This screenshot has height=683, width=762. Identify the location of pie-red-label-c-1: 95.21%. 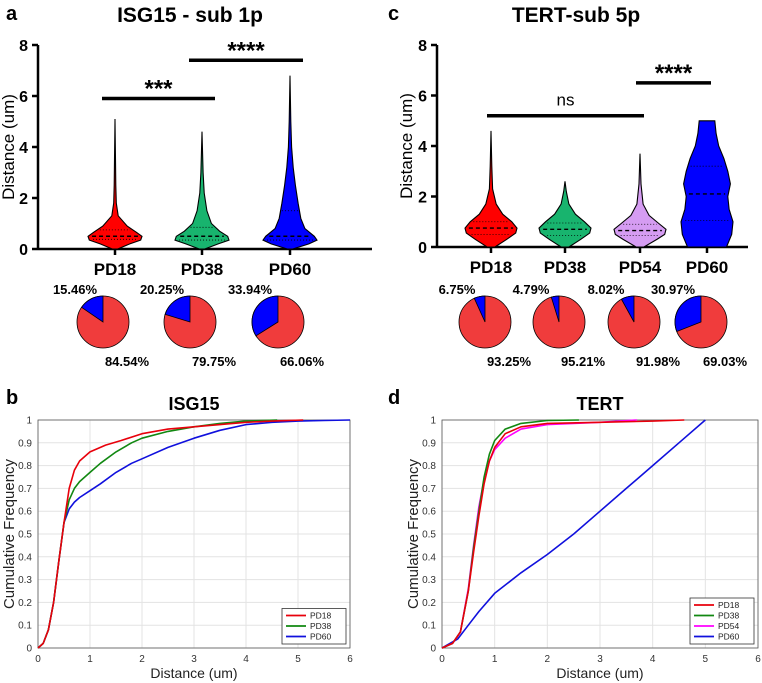
(583, 361).